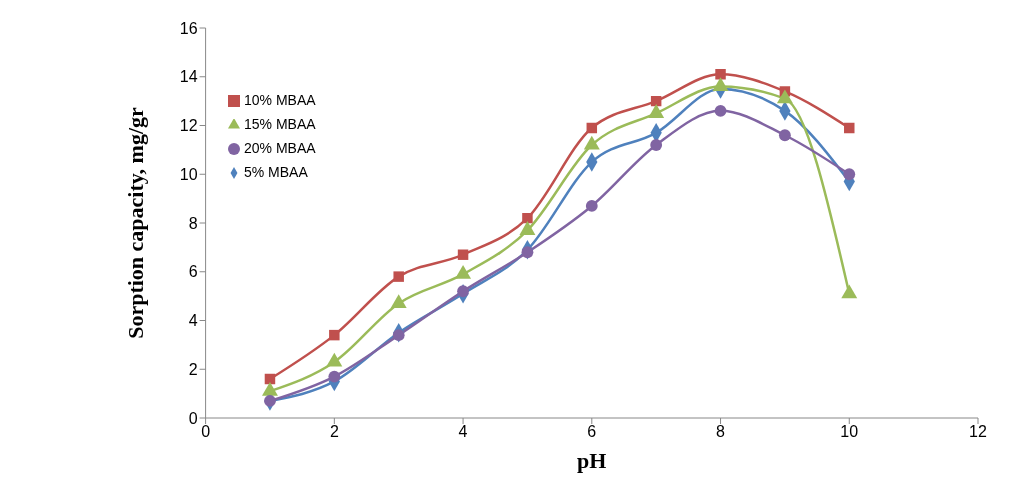 The image size is (1017, 490). What do you see at coordinates (280, 148) in the screenshot?
I see `legend-label: 20% MBAA` at bounding box center [280, 148].